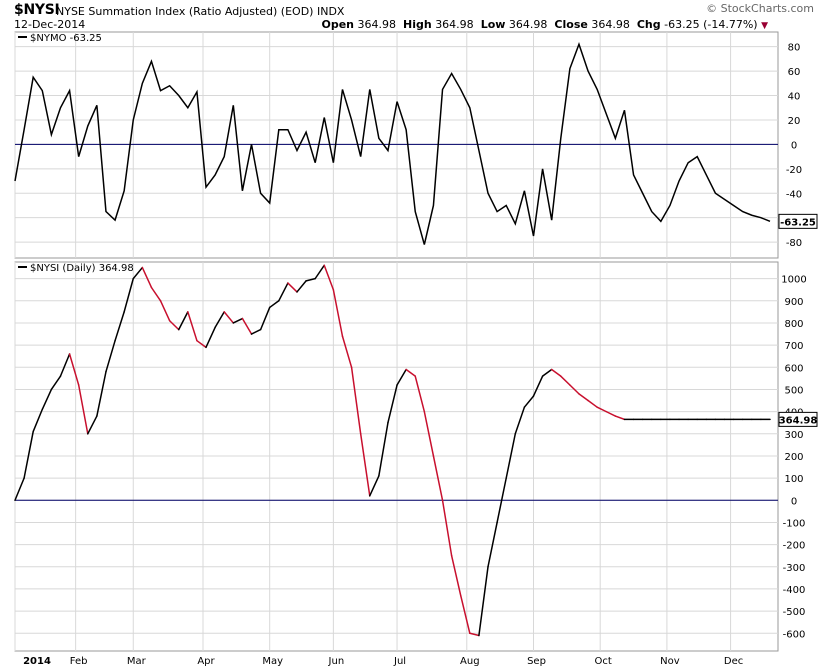  What do you see at coordinates (794, 170) in the screenshot?
I see `nymo-y-tick-label: -20` at bounding box center [794, 170].